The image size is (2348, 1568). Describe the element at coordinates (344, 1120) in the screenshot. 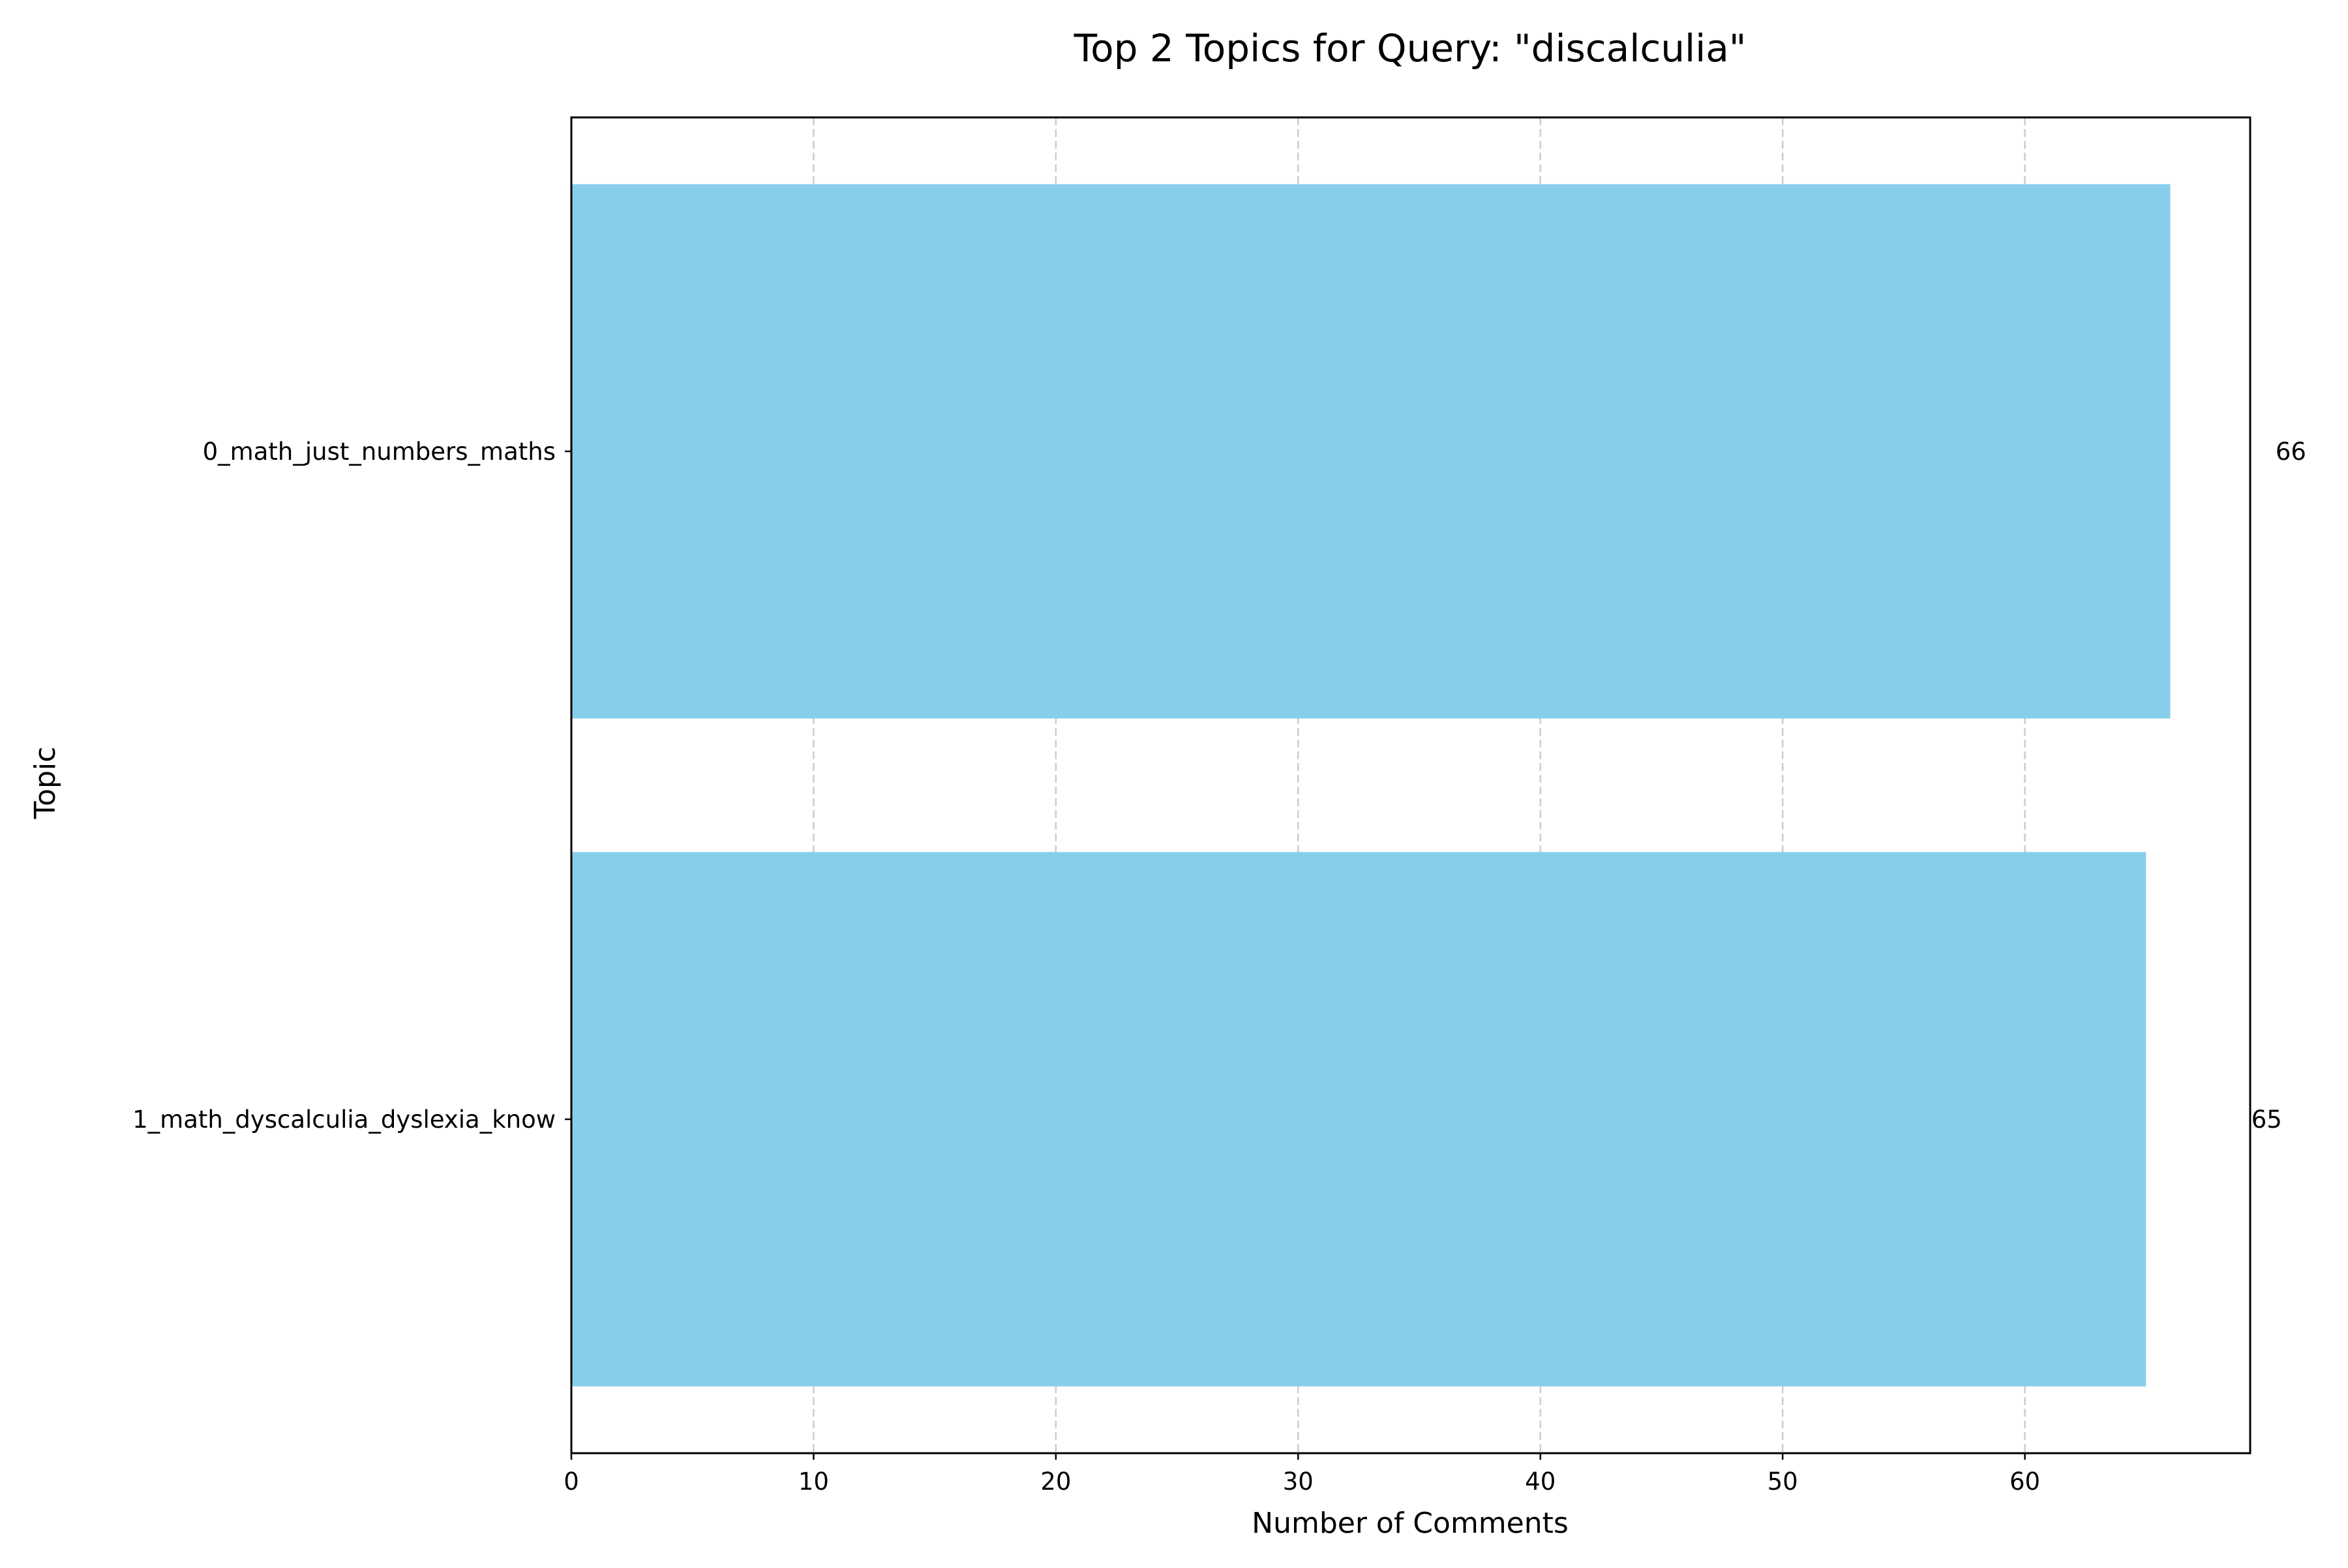

I see `y-tick-label: 1_math_dyscalculia_dyslexia_know` at that location.